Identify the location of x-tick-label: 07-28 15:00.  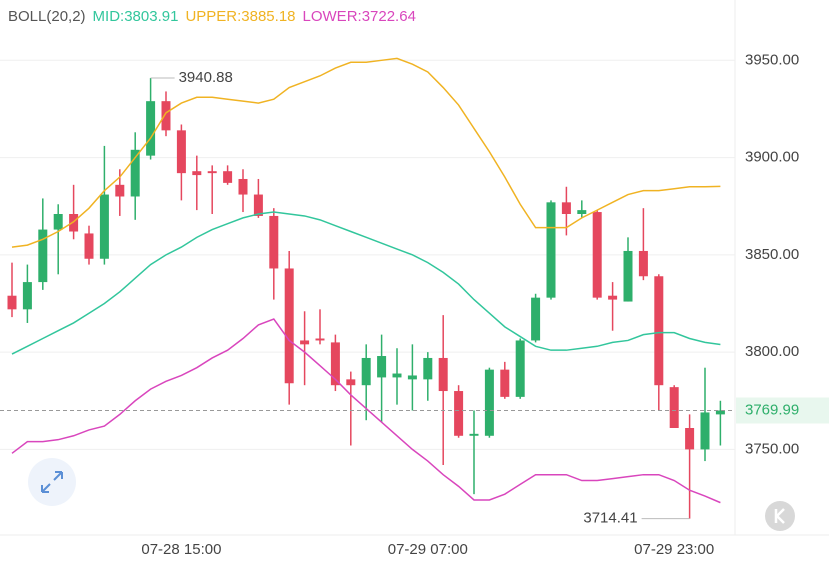
(181, 549).